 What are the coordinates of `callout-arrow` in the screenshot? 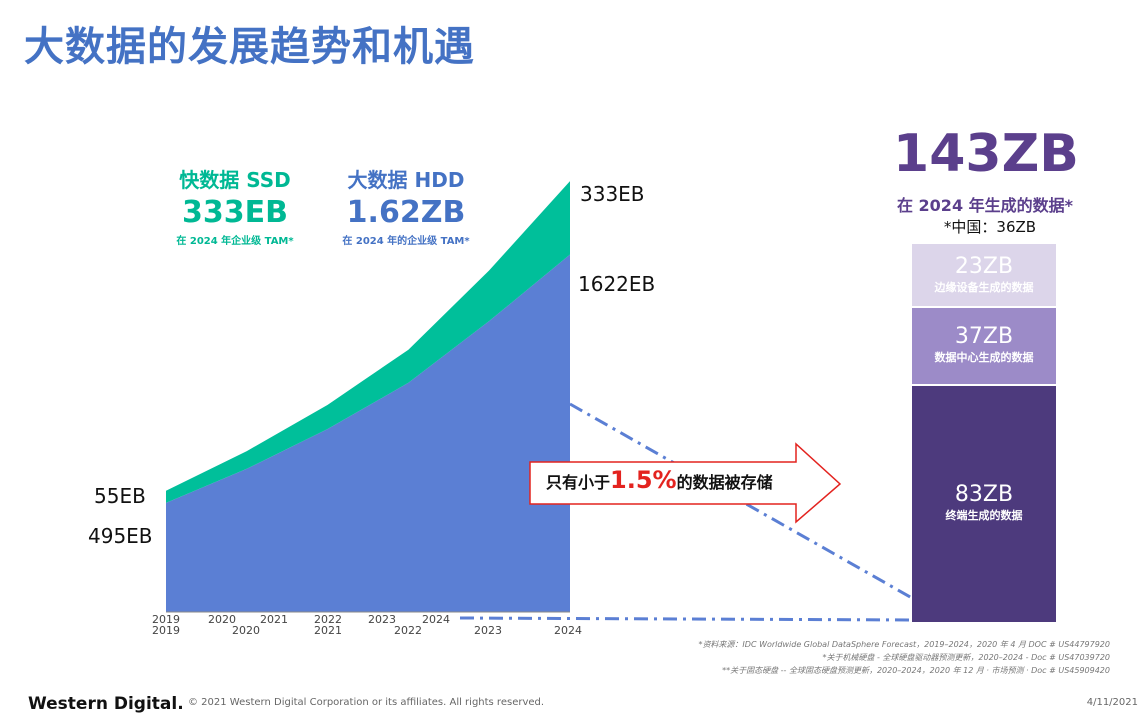 It's located at (685, 483).